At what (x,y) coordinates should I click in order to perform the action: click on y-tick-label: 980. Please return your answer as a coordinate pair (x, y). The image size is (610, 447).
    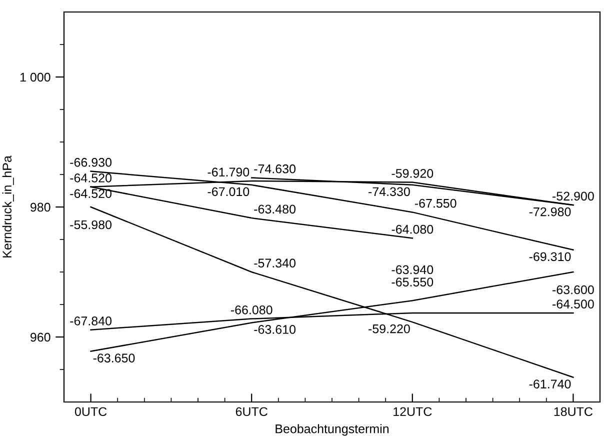
    Looking at the image, I should click on (40, 207).